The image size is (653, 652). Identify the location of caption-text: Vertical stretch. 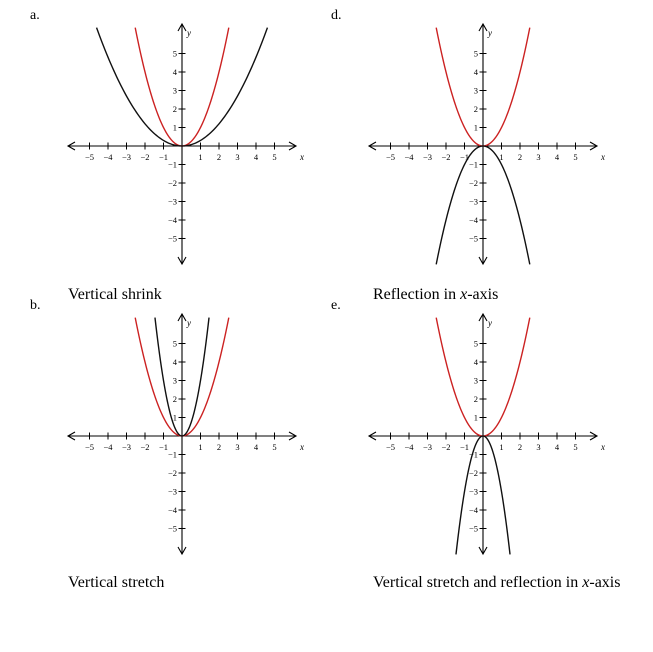
(116, 582).